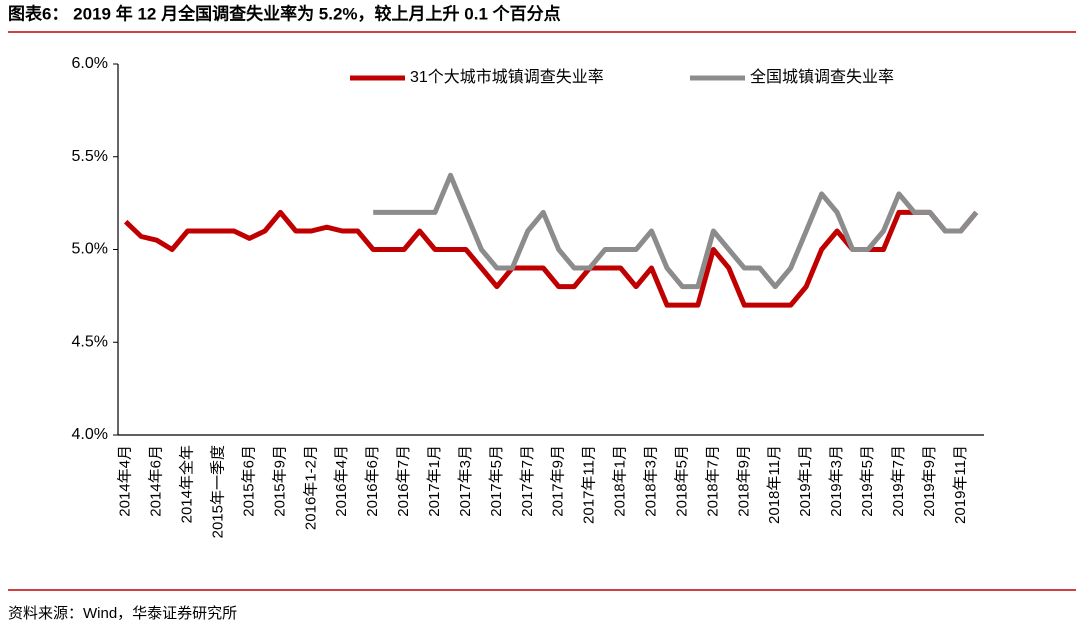  Describe the element at coordinates (90, 63) in the screenshot. I see `y-tick-label: 6.0%` at that location.